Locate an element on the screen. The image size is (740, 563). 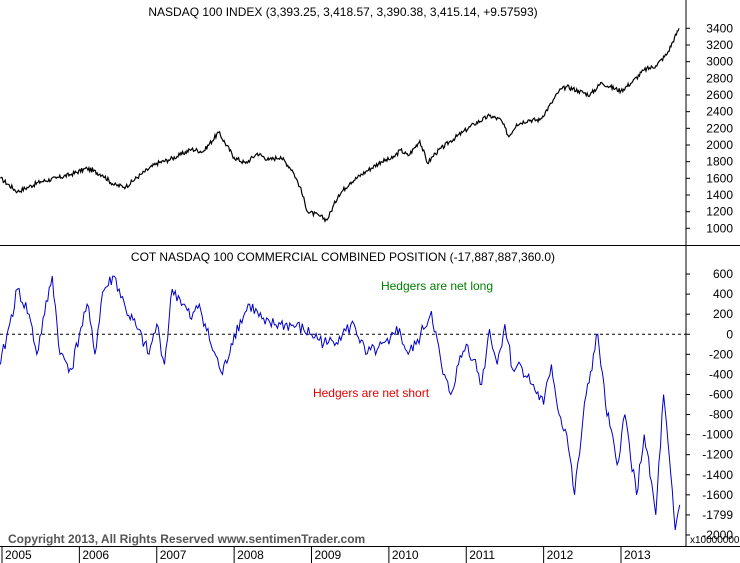
nasdaq-y-tick-label: 1000 is located at coordinates (719, 228).